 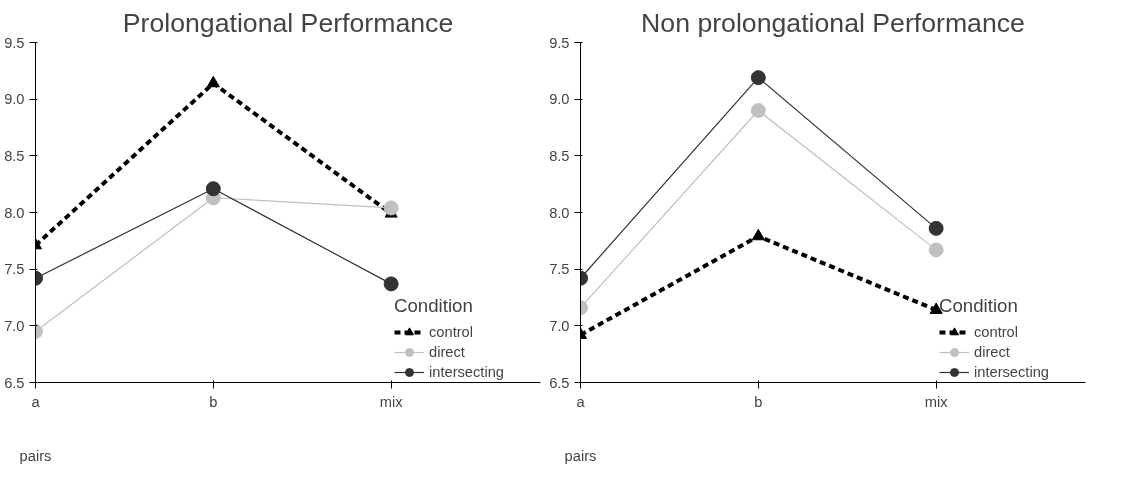 What do you see at coordinates (288, 22) in the screenshot?
I see `chart-title: Prolongational Performance` at bounding box center [288, 22].